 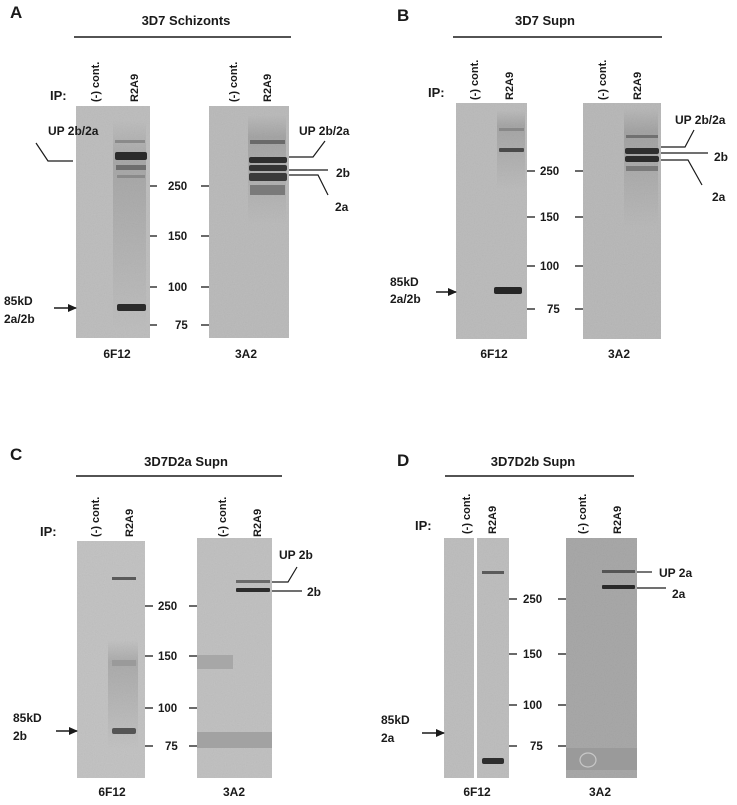 I want to click on lane-divider, so click(x=475, y=658).